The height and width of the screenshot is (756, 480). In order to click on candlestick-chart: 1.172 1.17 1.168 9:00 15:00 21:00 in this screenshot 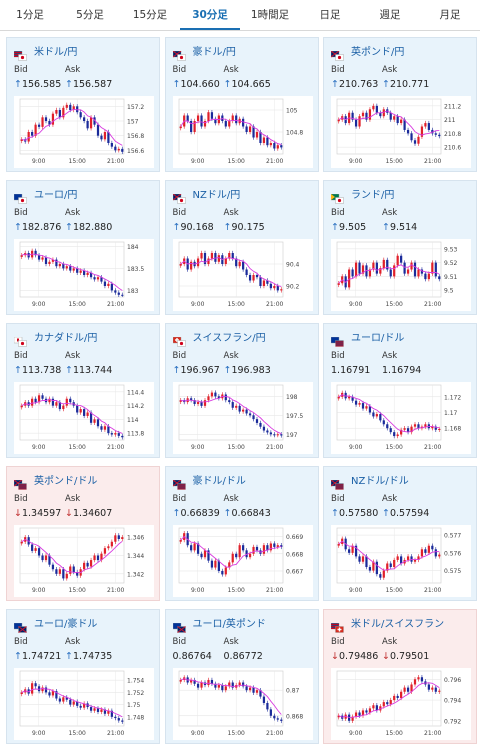, I will do `click(401, 418)`.